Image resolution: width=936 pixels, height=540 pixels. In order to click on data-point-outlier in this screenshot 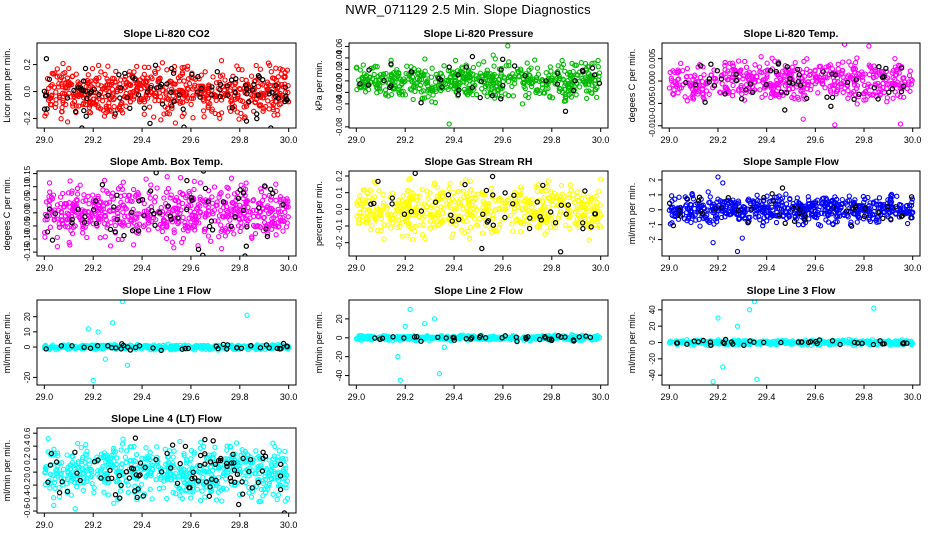, I will do `click(718, 177)`.